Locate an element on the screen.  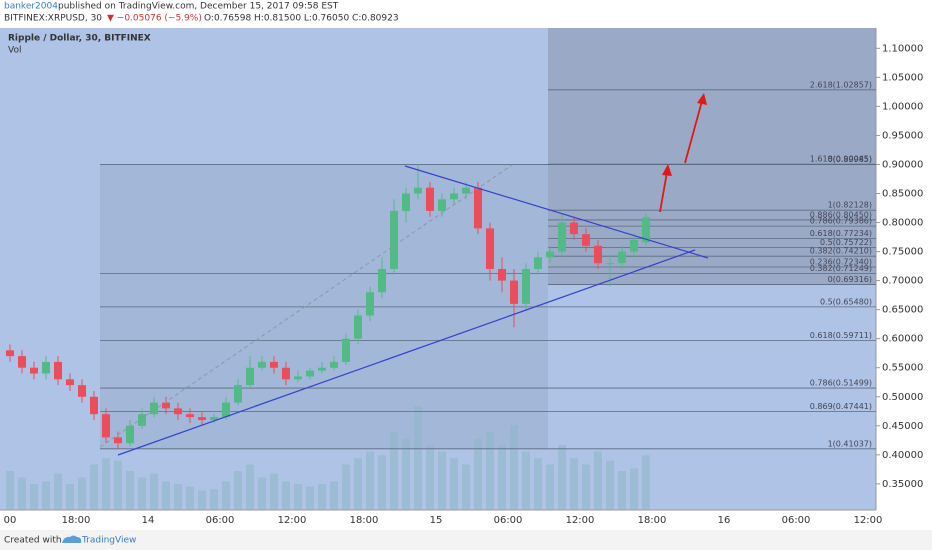
x-tick-label: 00 is located at coordinates (10, 520).